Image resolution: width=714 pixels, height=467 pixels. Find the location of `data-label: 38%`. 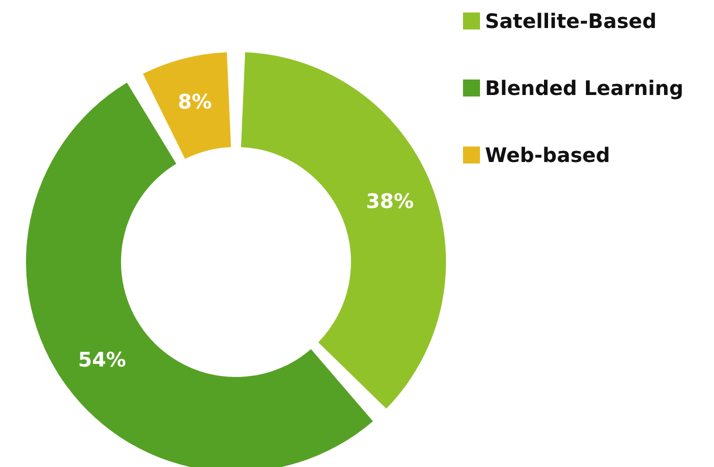

data-label: 38% is located at coordinates (390, 201).